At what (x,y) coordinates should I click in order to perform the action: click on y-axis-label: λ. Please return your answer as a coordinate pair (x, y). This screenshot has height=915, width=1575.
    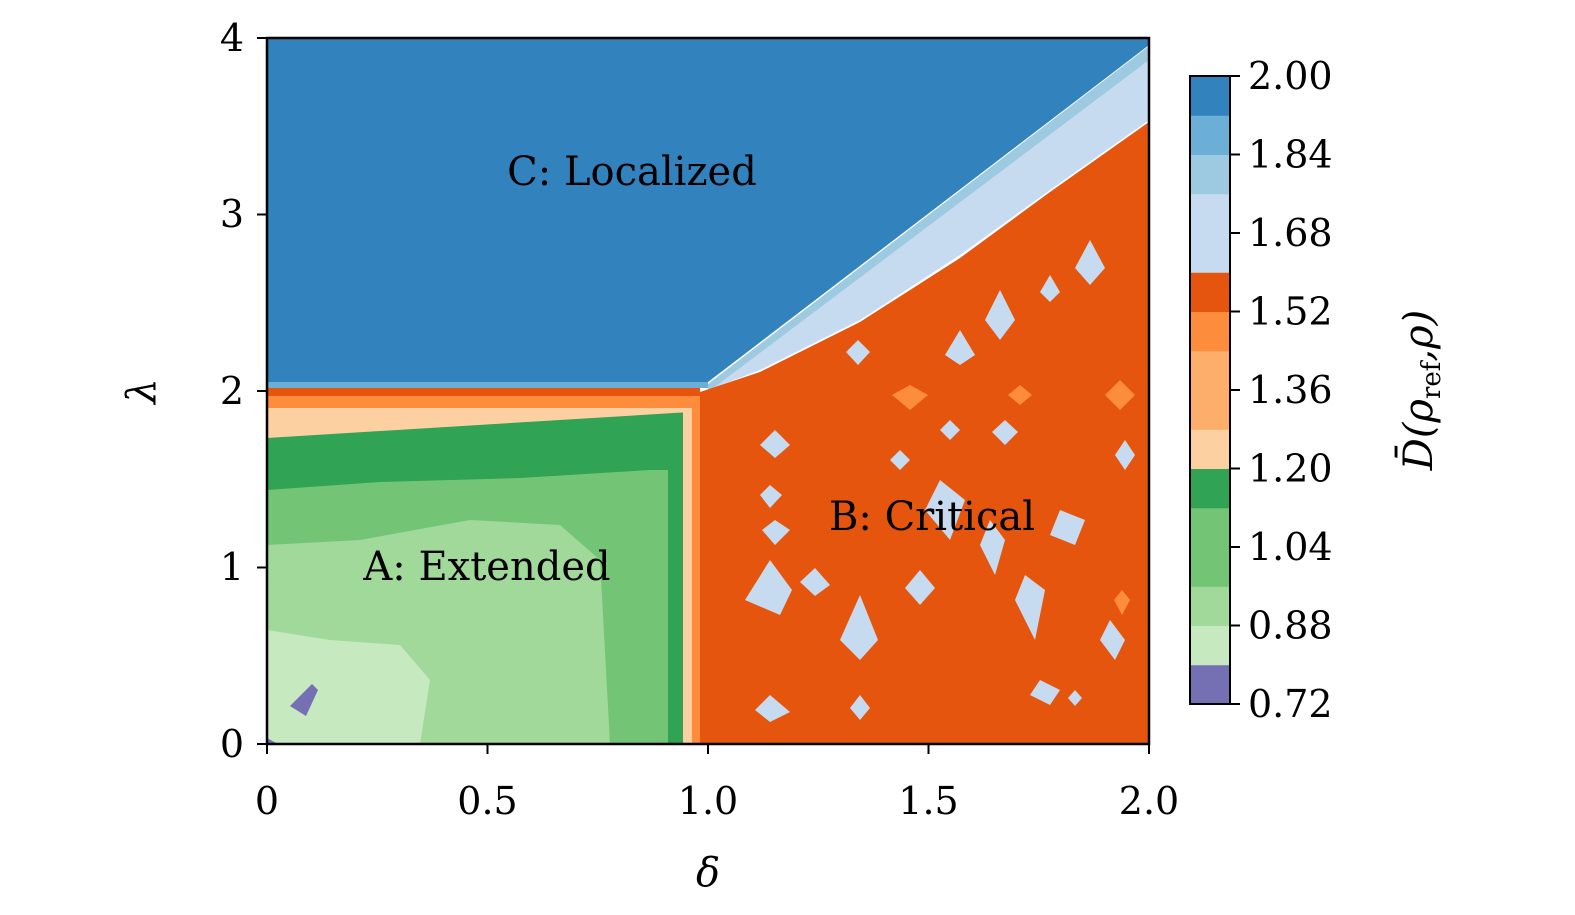
    Looking at the image, I should click on (142, 391).